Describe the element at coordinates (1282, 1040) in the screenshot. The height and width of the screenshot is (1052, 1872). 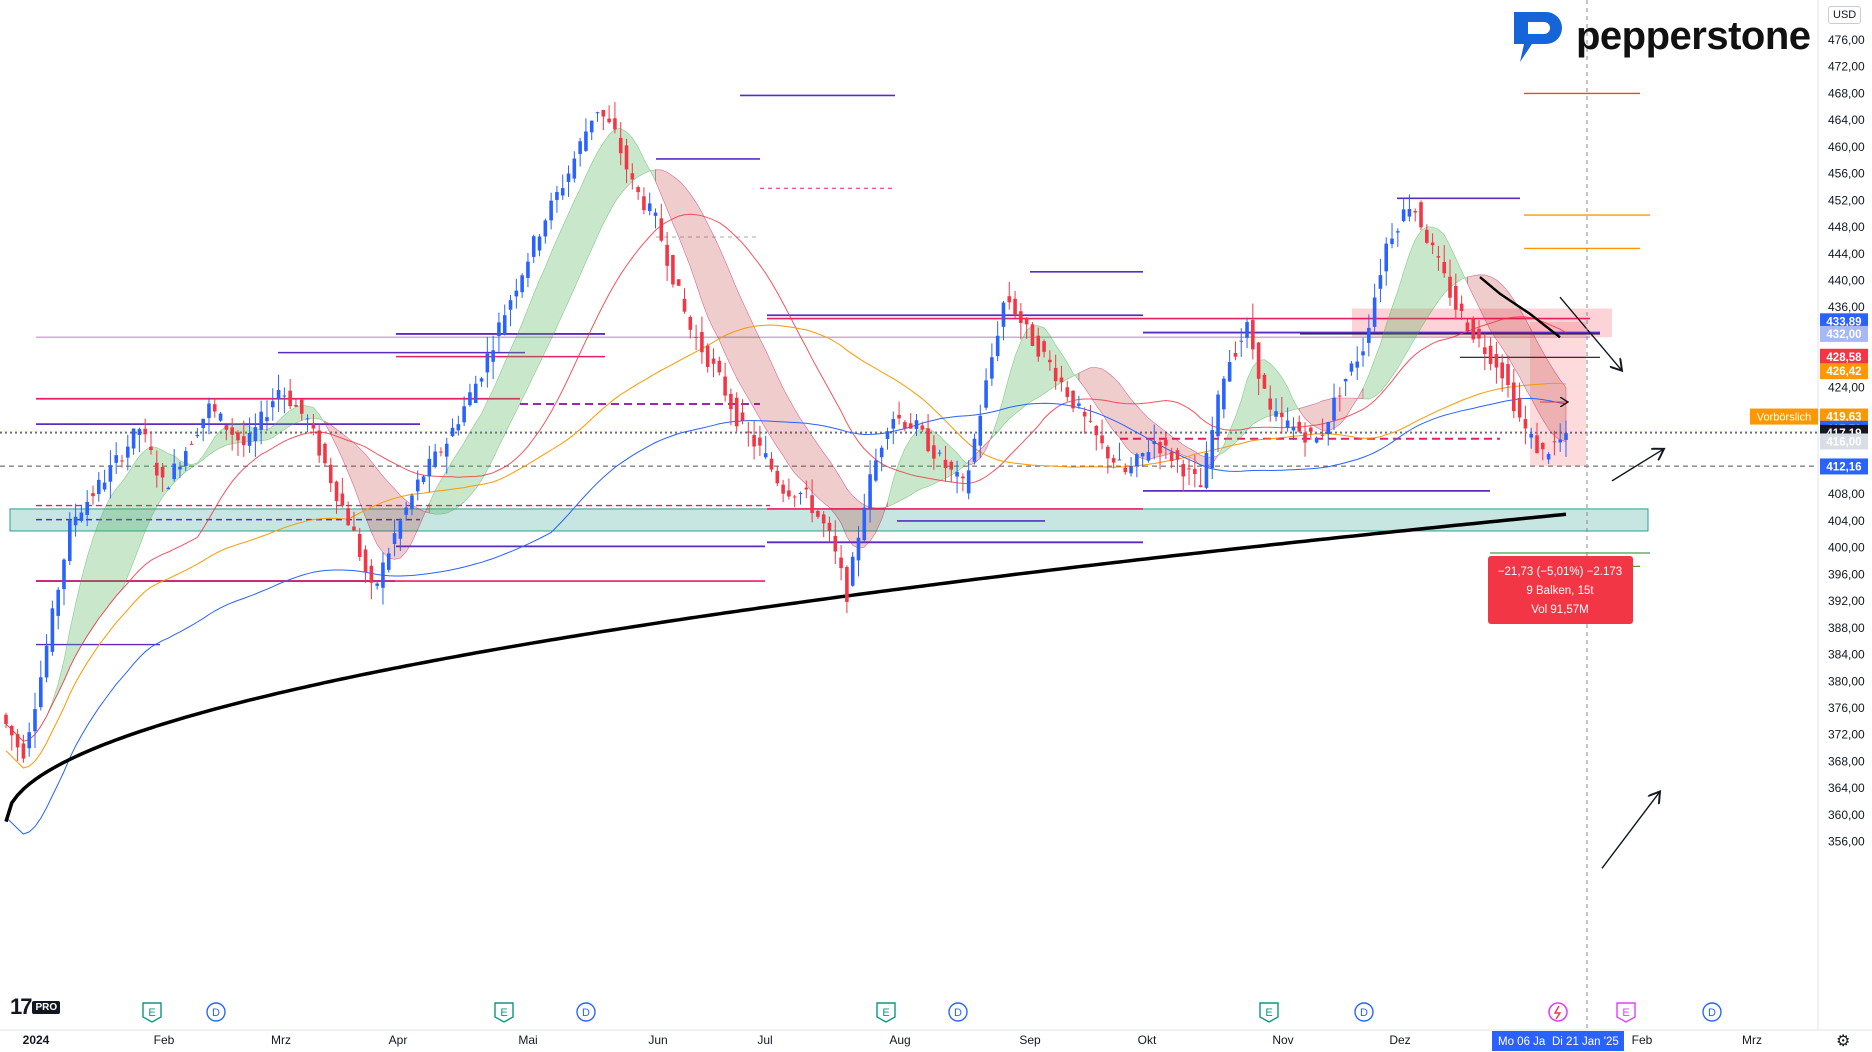
I see `x-tick-label: Nov` at that location.